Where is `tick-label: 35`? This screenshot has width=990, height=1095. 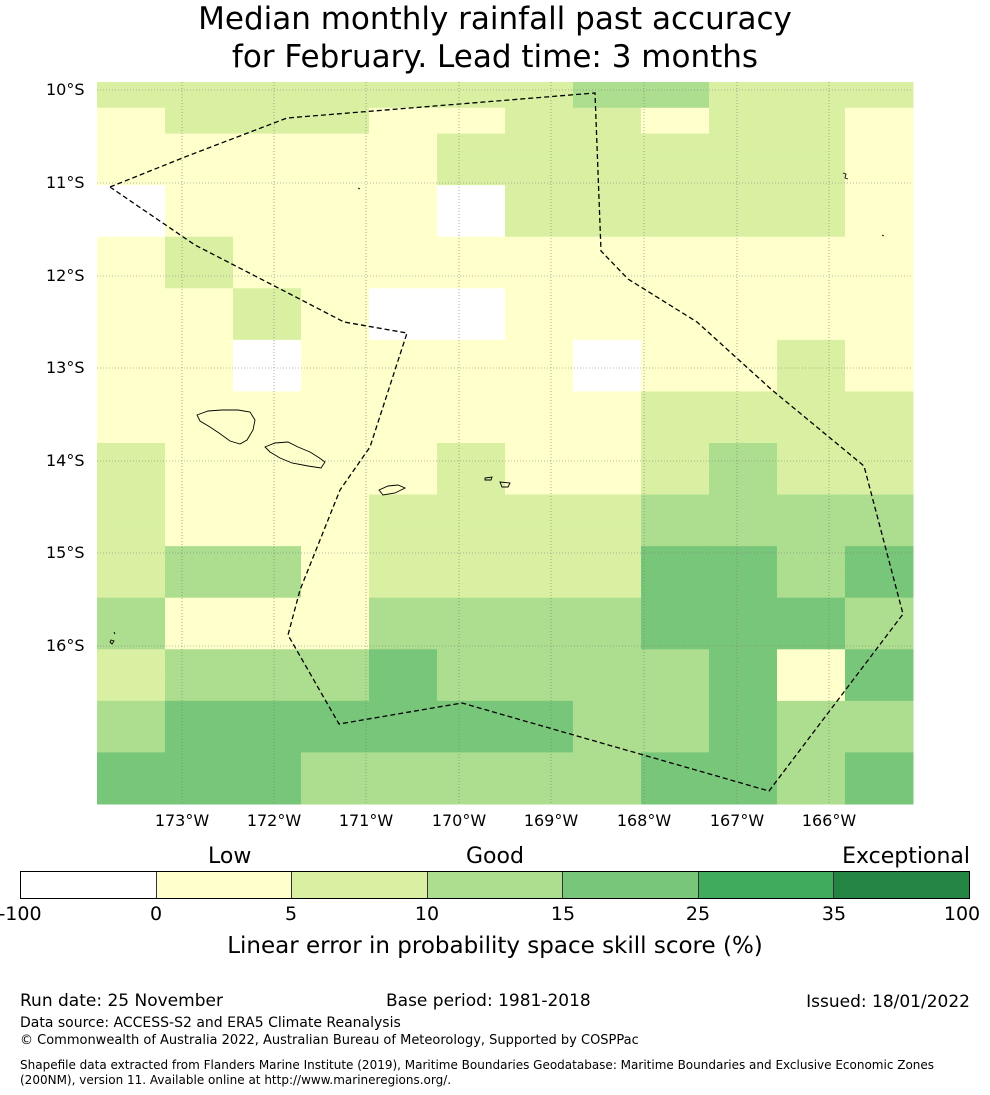 tick-label: 35 is located at coordinates (834, 914).